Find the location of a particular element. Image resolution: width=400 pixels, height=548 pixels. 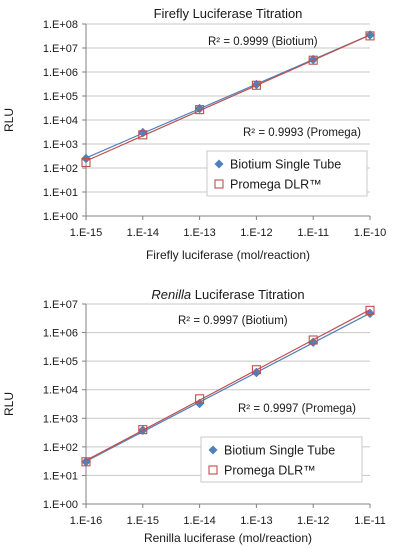

x-axis-title: Firefly luciferase (mol/reaction) is located at coordinates (228, 255).